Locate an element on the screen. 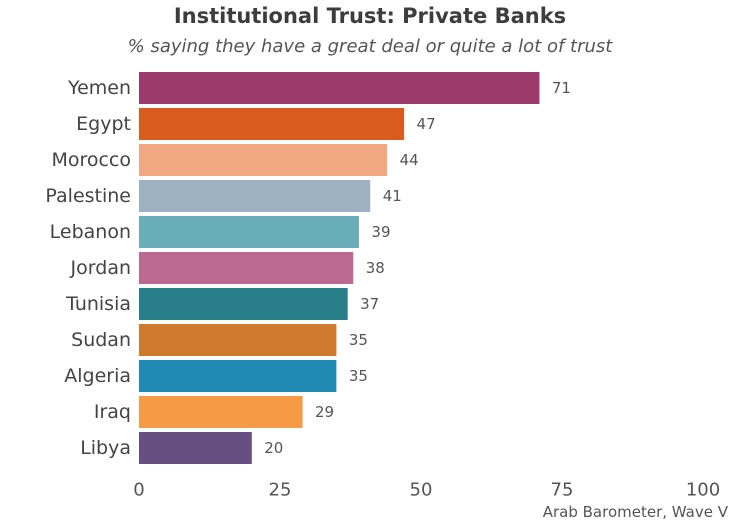 This screenshot has width=740, height=529. x-tick-label-0: 0 is located at coordinates (138, 490).